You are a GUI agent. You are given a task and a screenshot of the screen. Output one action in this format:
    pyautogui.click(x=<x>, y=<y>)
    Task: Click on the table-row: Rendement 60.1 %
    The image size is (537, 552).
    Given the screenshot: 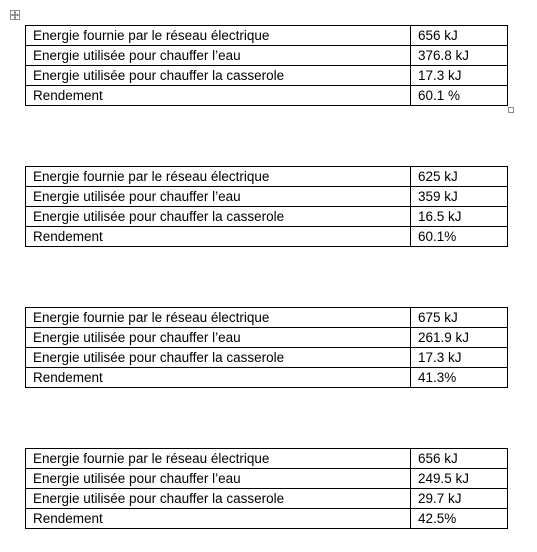 What is the action you would take?
    pyautogui.click(x=266, y=95)
    